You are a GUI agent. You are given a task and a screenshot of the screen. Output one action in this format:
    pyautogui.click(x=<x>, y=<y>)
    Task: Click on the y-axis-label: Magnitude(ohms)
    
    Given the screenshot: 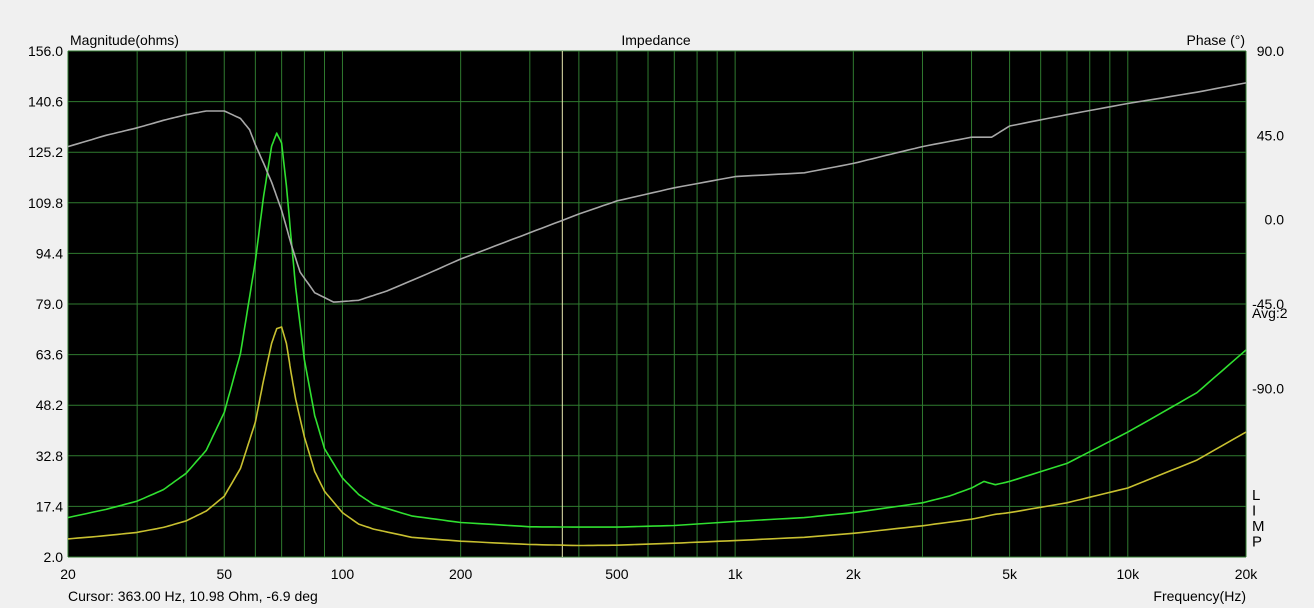 What is the action you would take?
    pyautogui.click(x=124, y=40)
    